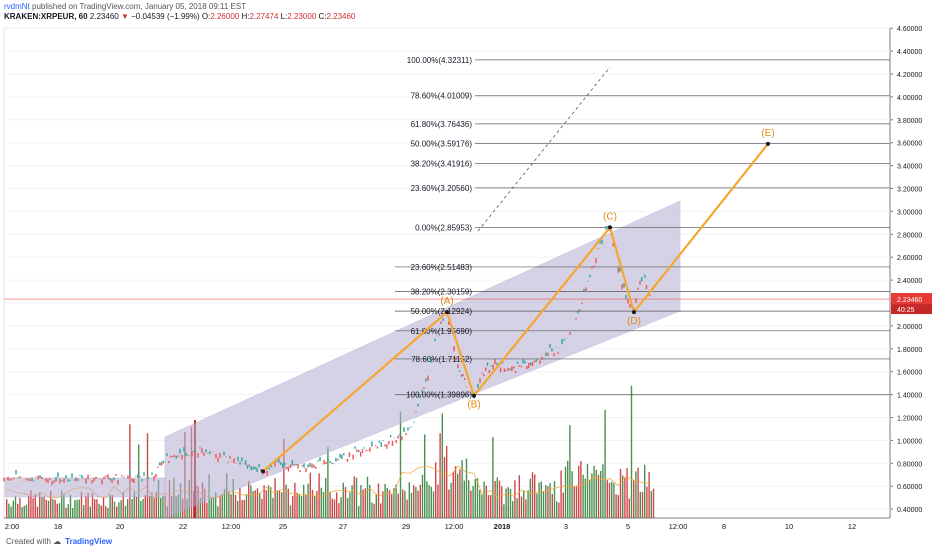  I want to click on price-tick-label: 4.20000, so click(909, 75).